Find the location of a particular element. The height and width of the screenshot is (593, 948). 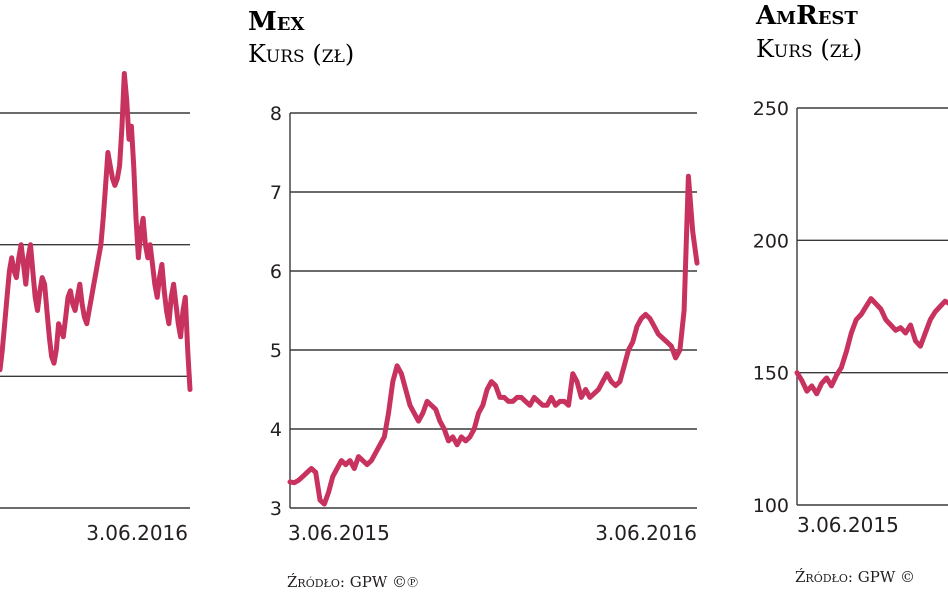

chart-title-amrest: AmRest is located at coordinates (806, 16).